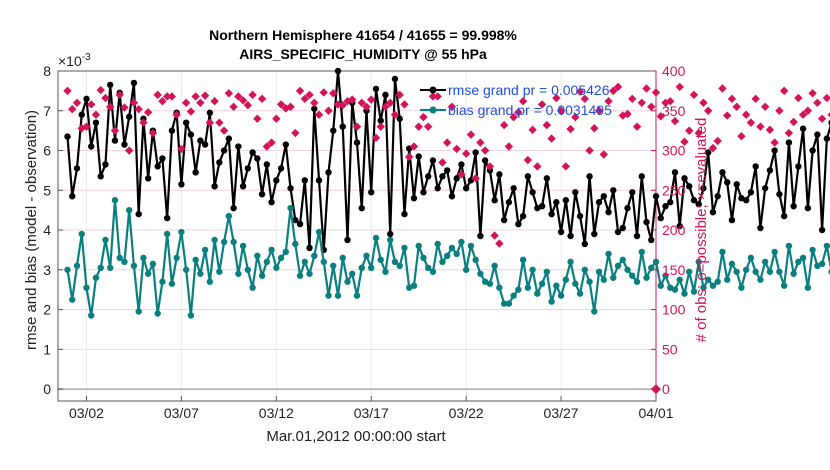 The width and height of the screenshot is (830, 470). I want to click on y2-tick-label: 150, so click(674, 270).